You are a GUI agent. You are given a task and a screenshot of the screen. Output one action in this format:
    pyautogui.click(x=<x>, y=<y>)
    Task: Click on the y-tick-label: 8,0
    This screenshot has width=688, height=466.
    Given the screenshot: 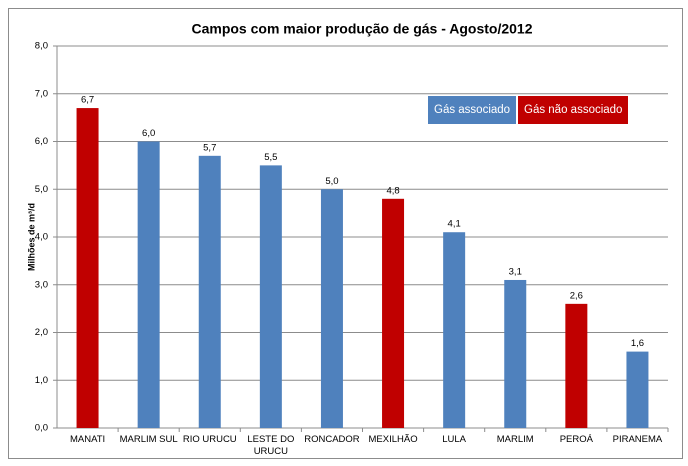 What is the action you would take?
    pyautogui.click(x=41, y=46)
    